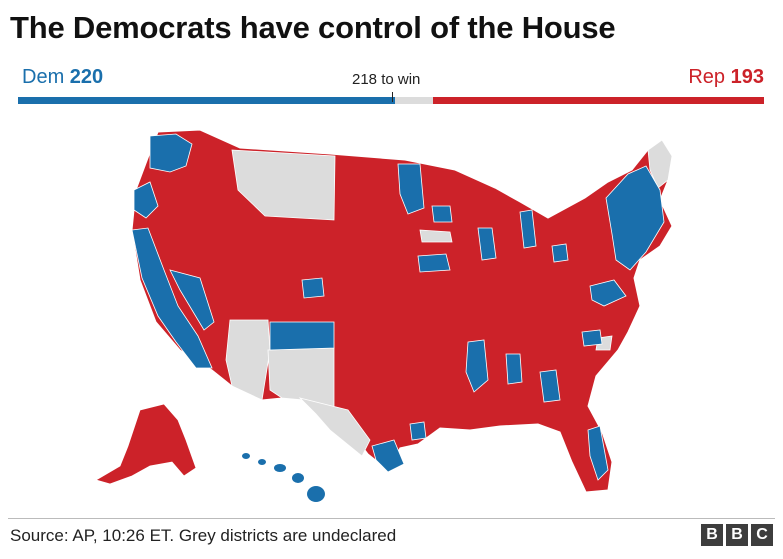  What do you see at coordinates (146, 200) in the screenshot?
I see `dem-oregon-coast` at bounding box center [146, 200].